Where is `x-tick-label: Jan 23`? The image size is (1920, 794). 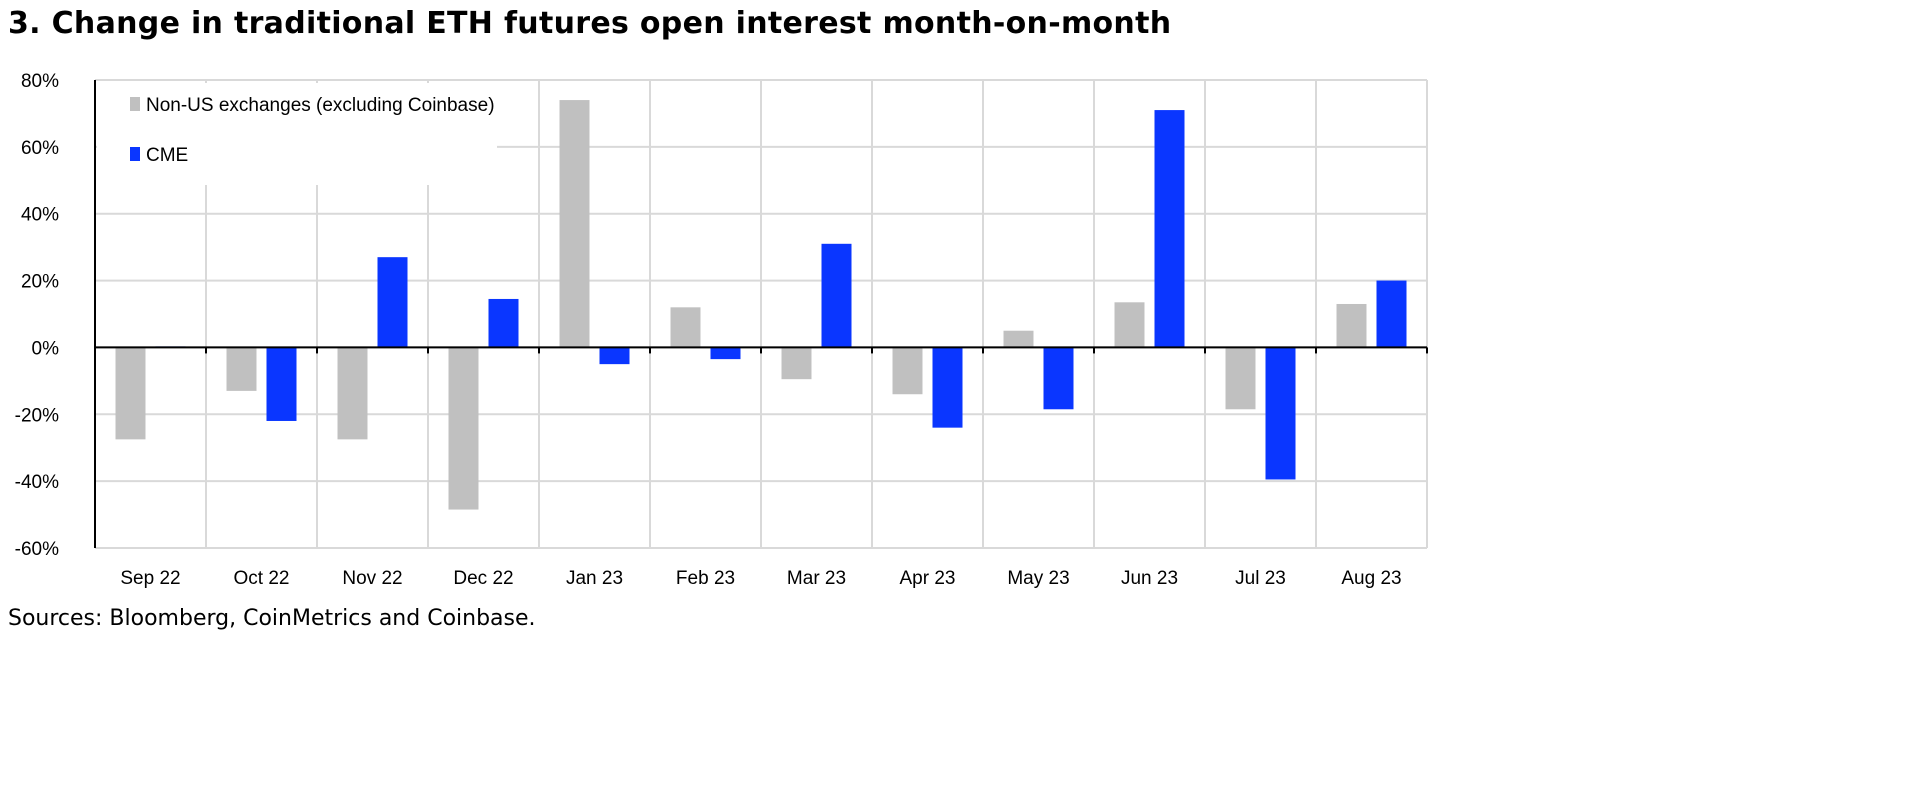 x-tick-label: Jan 23 is located at coordinates (594, 578).